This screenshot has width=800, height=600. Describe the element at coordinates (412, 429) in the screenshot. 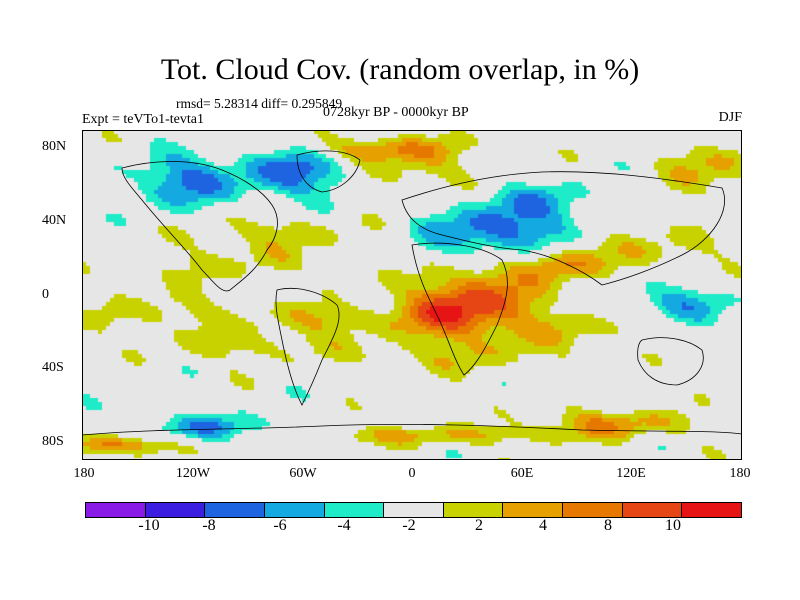

I see `coast-antarctica` at that location.